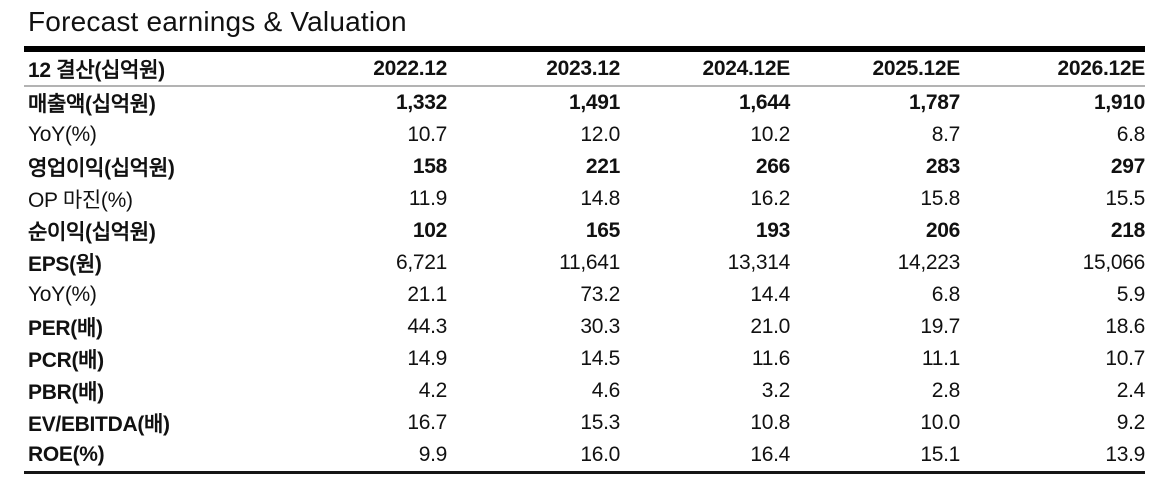 The height and width of the screenshot is (485, 1159). I want to click on table-row: PER(배) 44.3 30.3 21.0 19.7 18.6, so click(584, 327).